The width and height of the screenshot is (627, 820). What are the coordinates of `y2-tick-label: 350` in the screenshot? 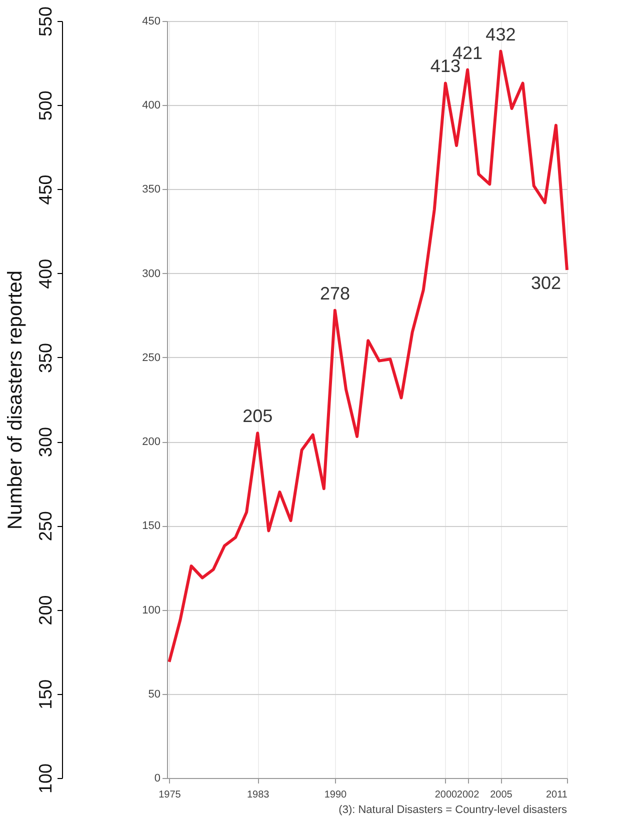 It's located at (46, 357).